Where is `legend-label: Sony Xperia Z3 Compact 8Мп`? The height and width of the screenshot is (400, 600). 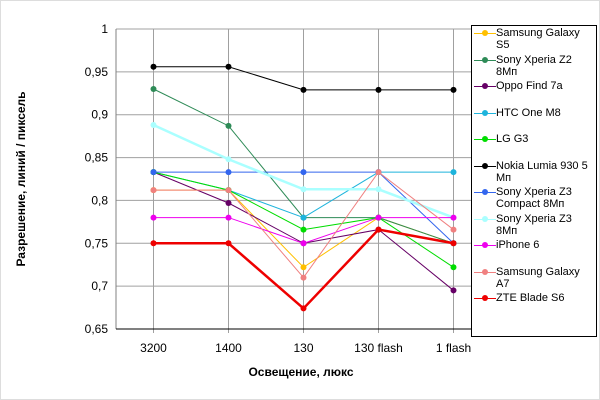 legend-label: Sony Xperia Z3 Compact 8Мп is located at coordinates (534, 198).